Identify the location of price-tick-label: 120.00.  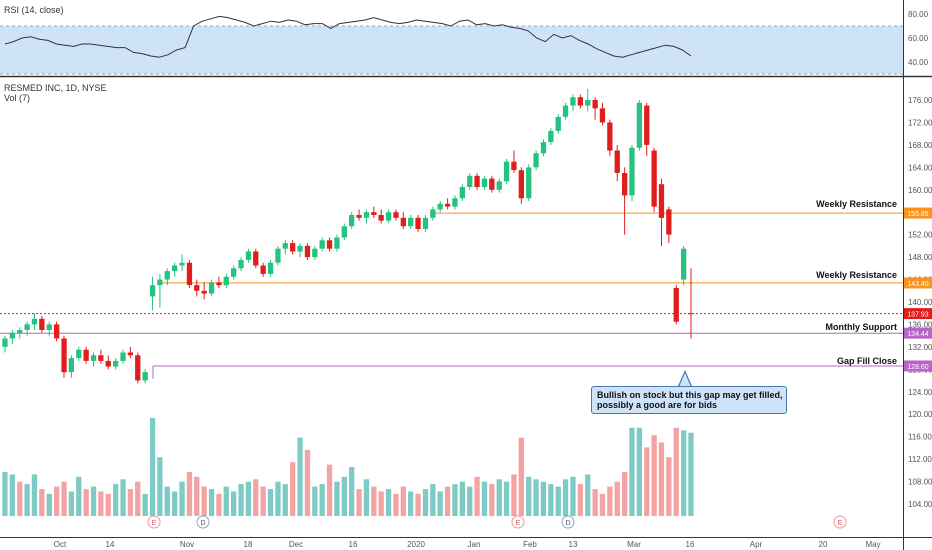
(920, 414).